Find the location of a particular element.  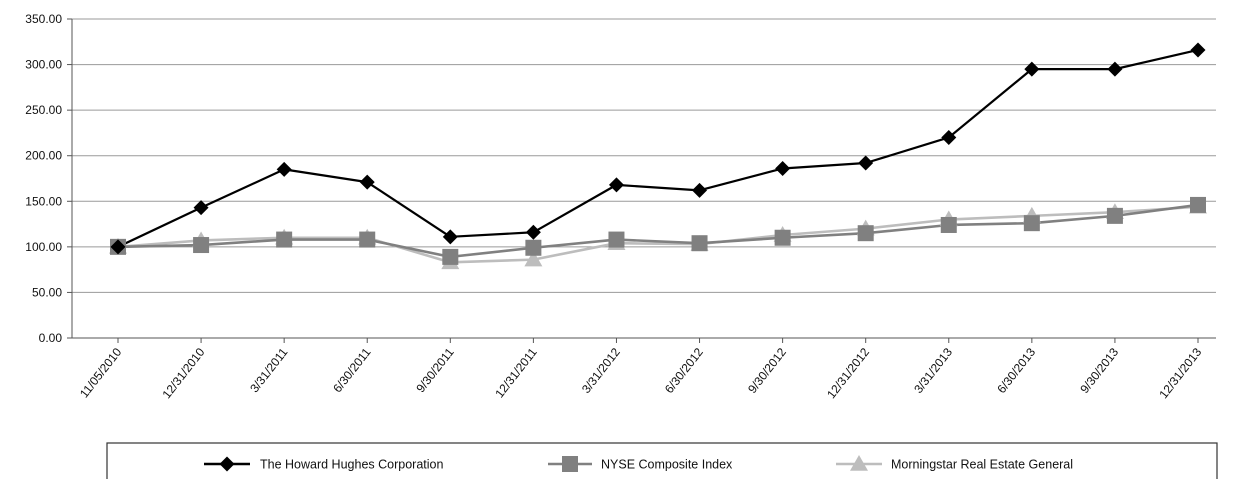

x-tick-label: 6/30/2011 is located at coordinates (352, 370).